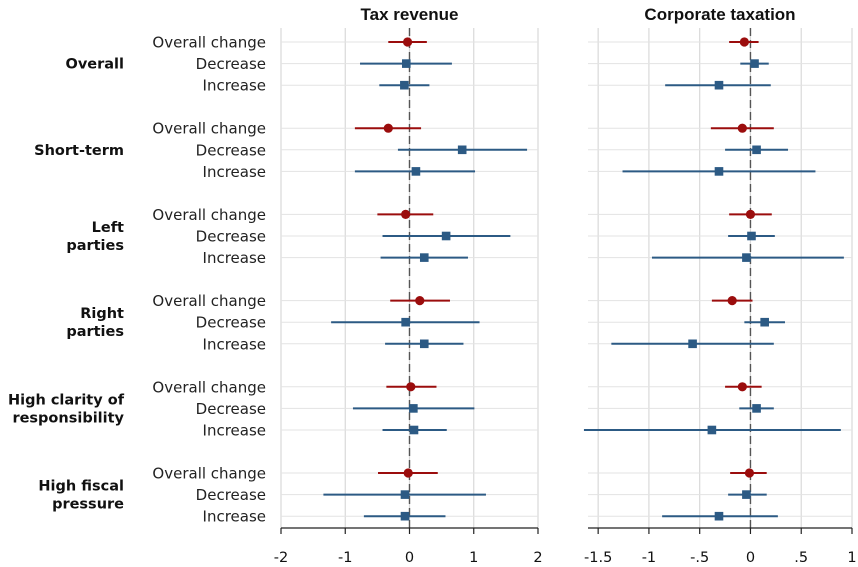 This screenshot has width=858, height=567. What do you see at coordinates (598, 558) in the screenshot?
I see `x-tick-label: -1.5` at bounding box center [598, 558].